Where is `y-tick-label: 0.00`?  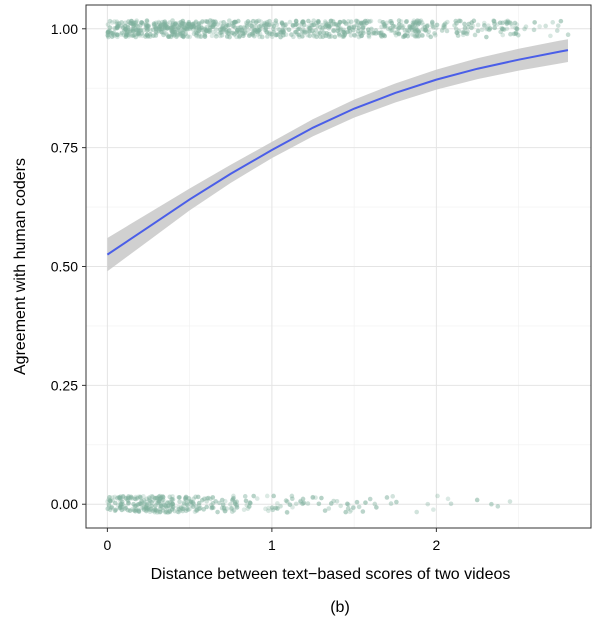
y-tick-label: 0.00 is located at coordinates (64, 504).